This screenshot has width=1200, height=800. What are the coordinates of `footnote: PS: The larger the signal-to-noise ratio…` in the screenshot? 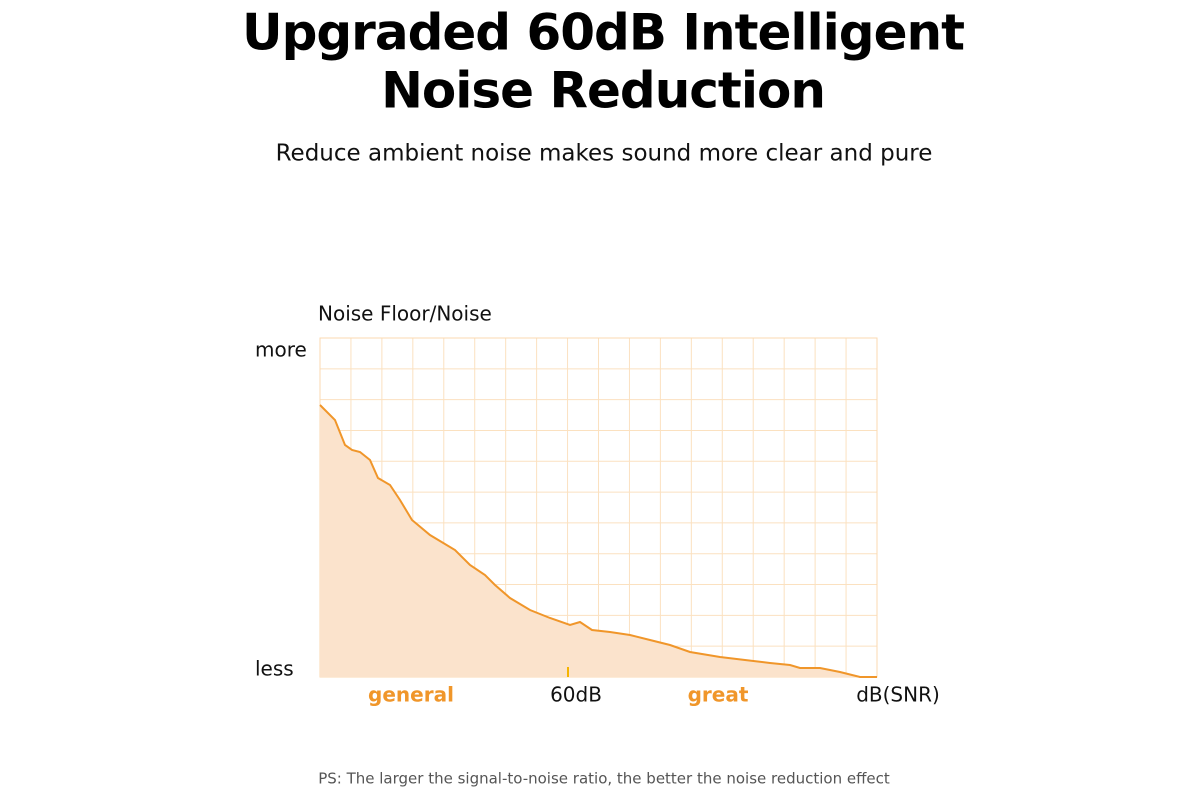 It's located at (604, 779).